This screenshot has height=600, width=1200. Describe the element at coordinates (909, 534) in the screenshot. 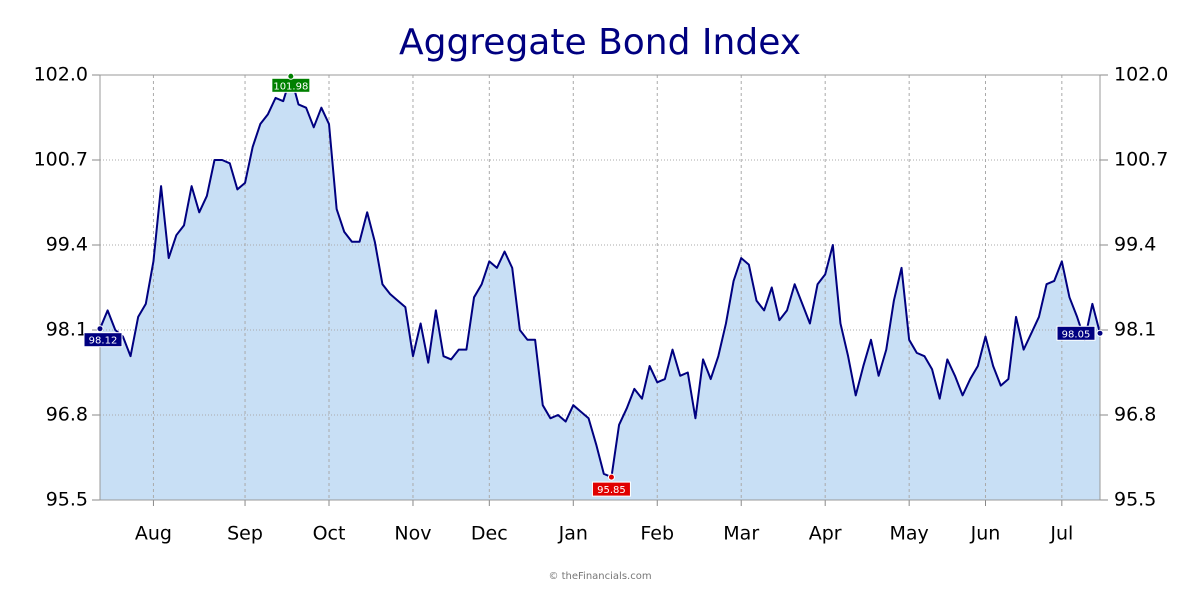

I see `x-tick-label: May` at that location.